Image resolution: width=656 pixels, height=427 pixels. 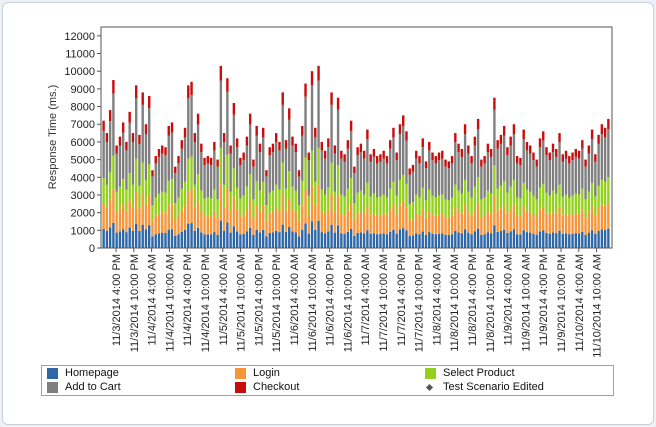 I want to click on legend-label-homepage: Homepage, so click(x=92, y=373).